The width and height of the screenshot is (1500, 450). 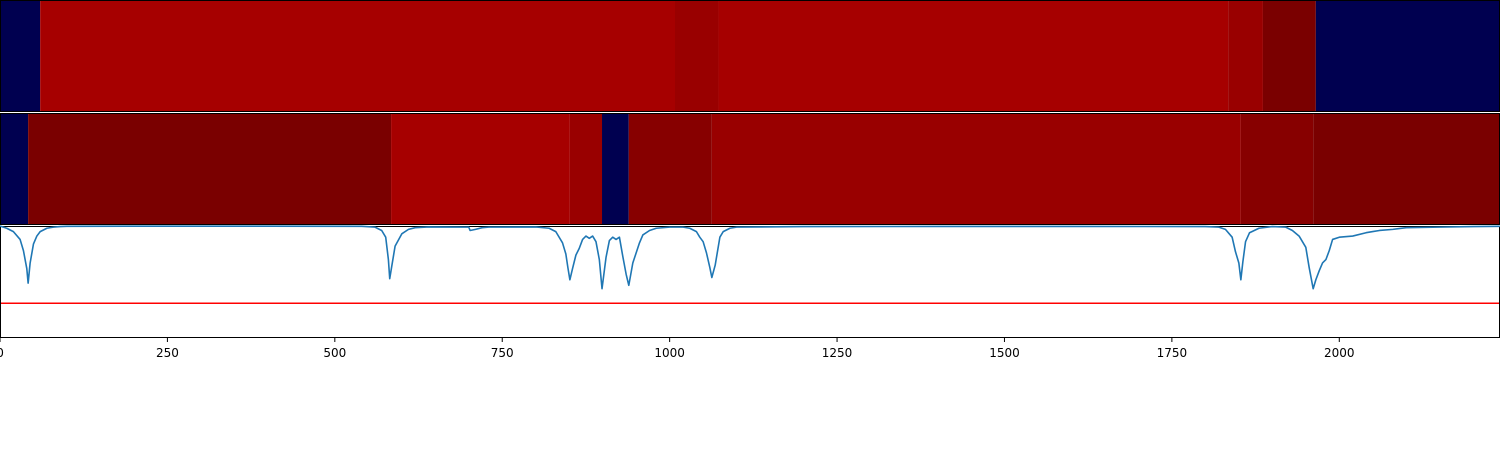 I want to click on signal-line, so click(x=750, y=257).